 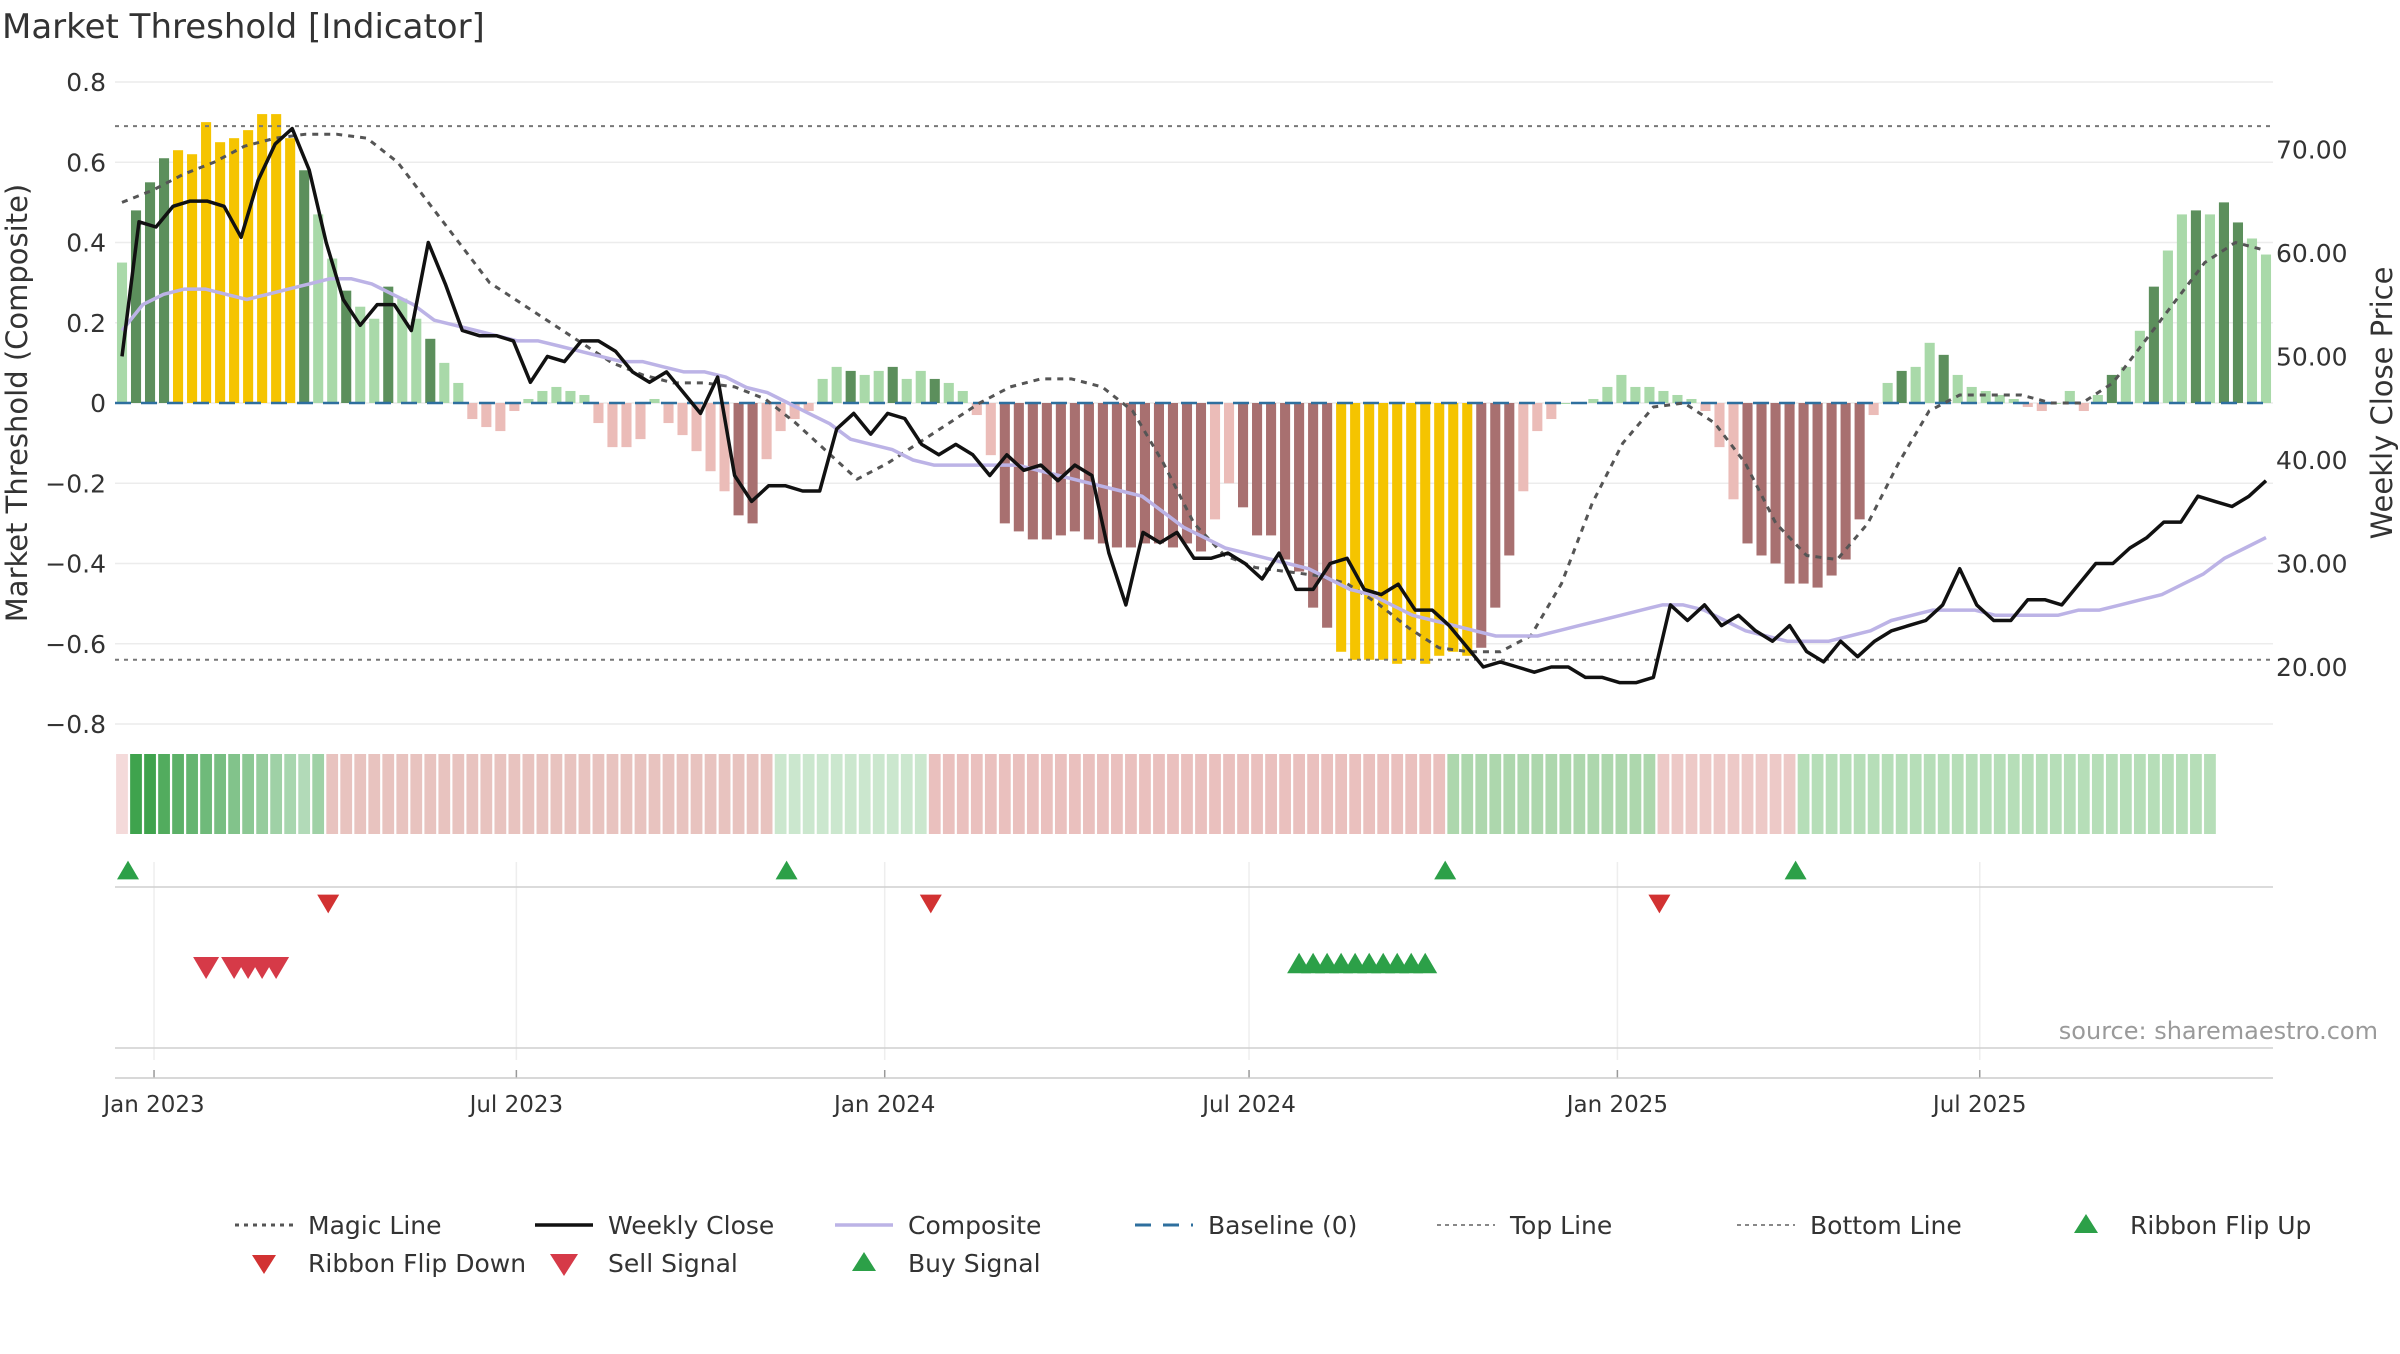 What do you see at coordinates (276, 968) in the screenshot?
I see `sell-signal-marker` at bounding box center [276, 968].